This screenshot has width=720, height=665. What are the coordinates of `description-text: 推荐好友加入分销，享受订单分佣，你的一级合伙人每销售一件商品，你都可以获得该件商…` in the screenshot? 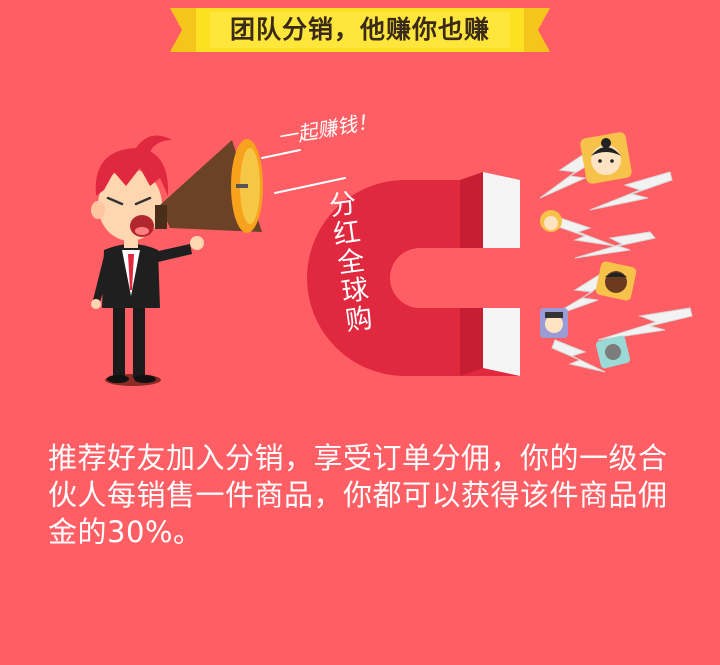 It's located at (358, 495).